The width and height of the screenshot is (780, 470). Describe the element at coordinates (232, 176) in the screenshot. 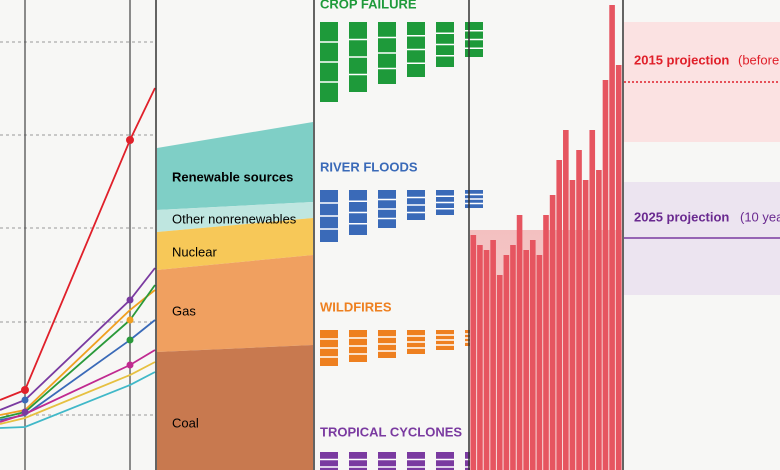

I see `area-label: Renewable sources` at that location.